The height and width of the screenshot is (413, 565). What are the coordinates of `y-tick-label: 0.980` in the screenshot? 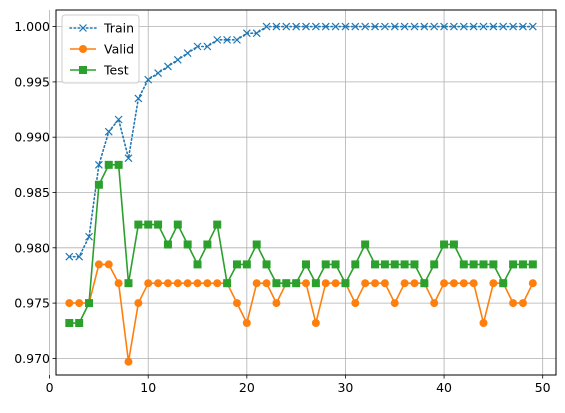 It's located at (32, 247).